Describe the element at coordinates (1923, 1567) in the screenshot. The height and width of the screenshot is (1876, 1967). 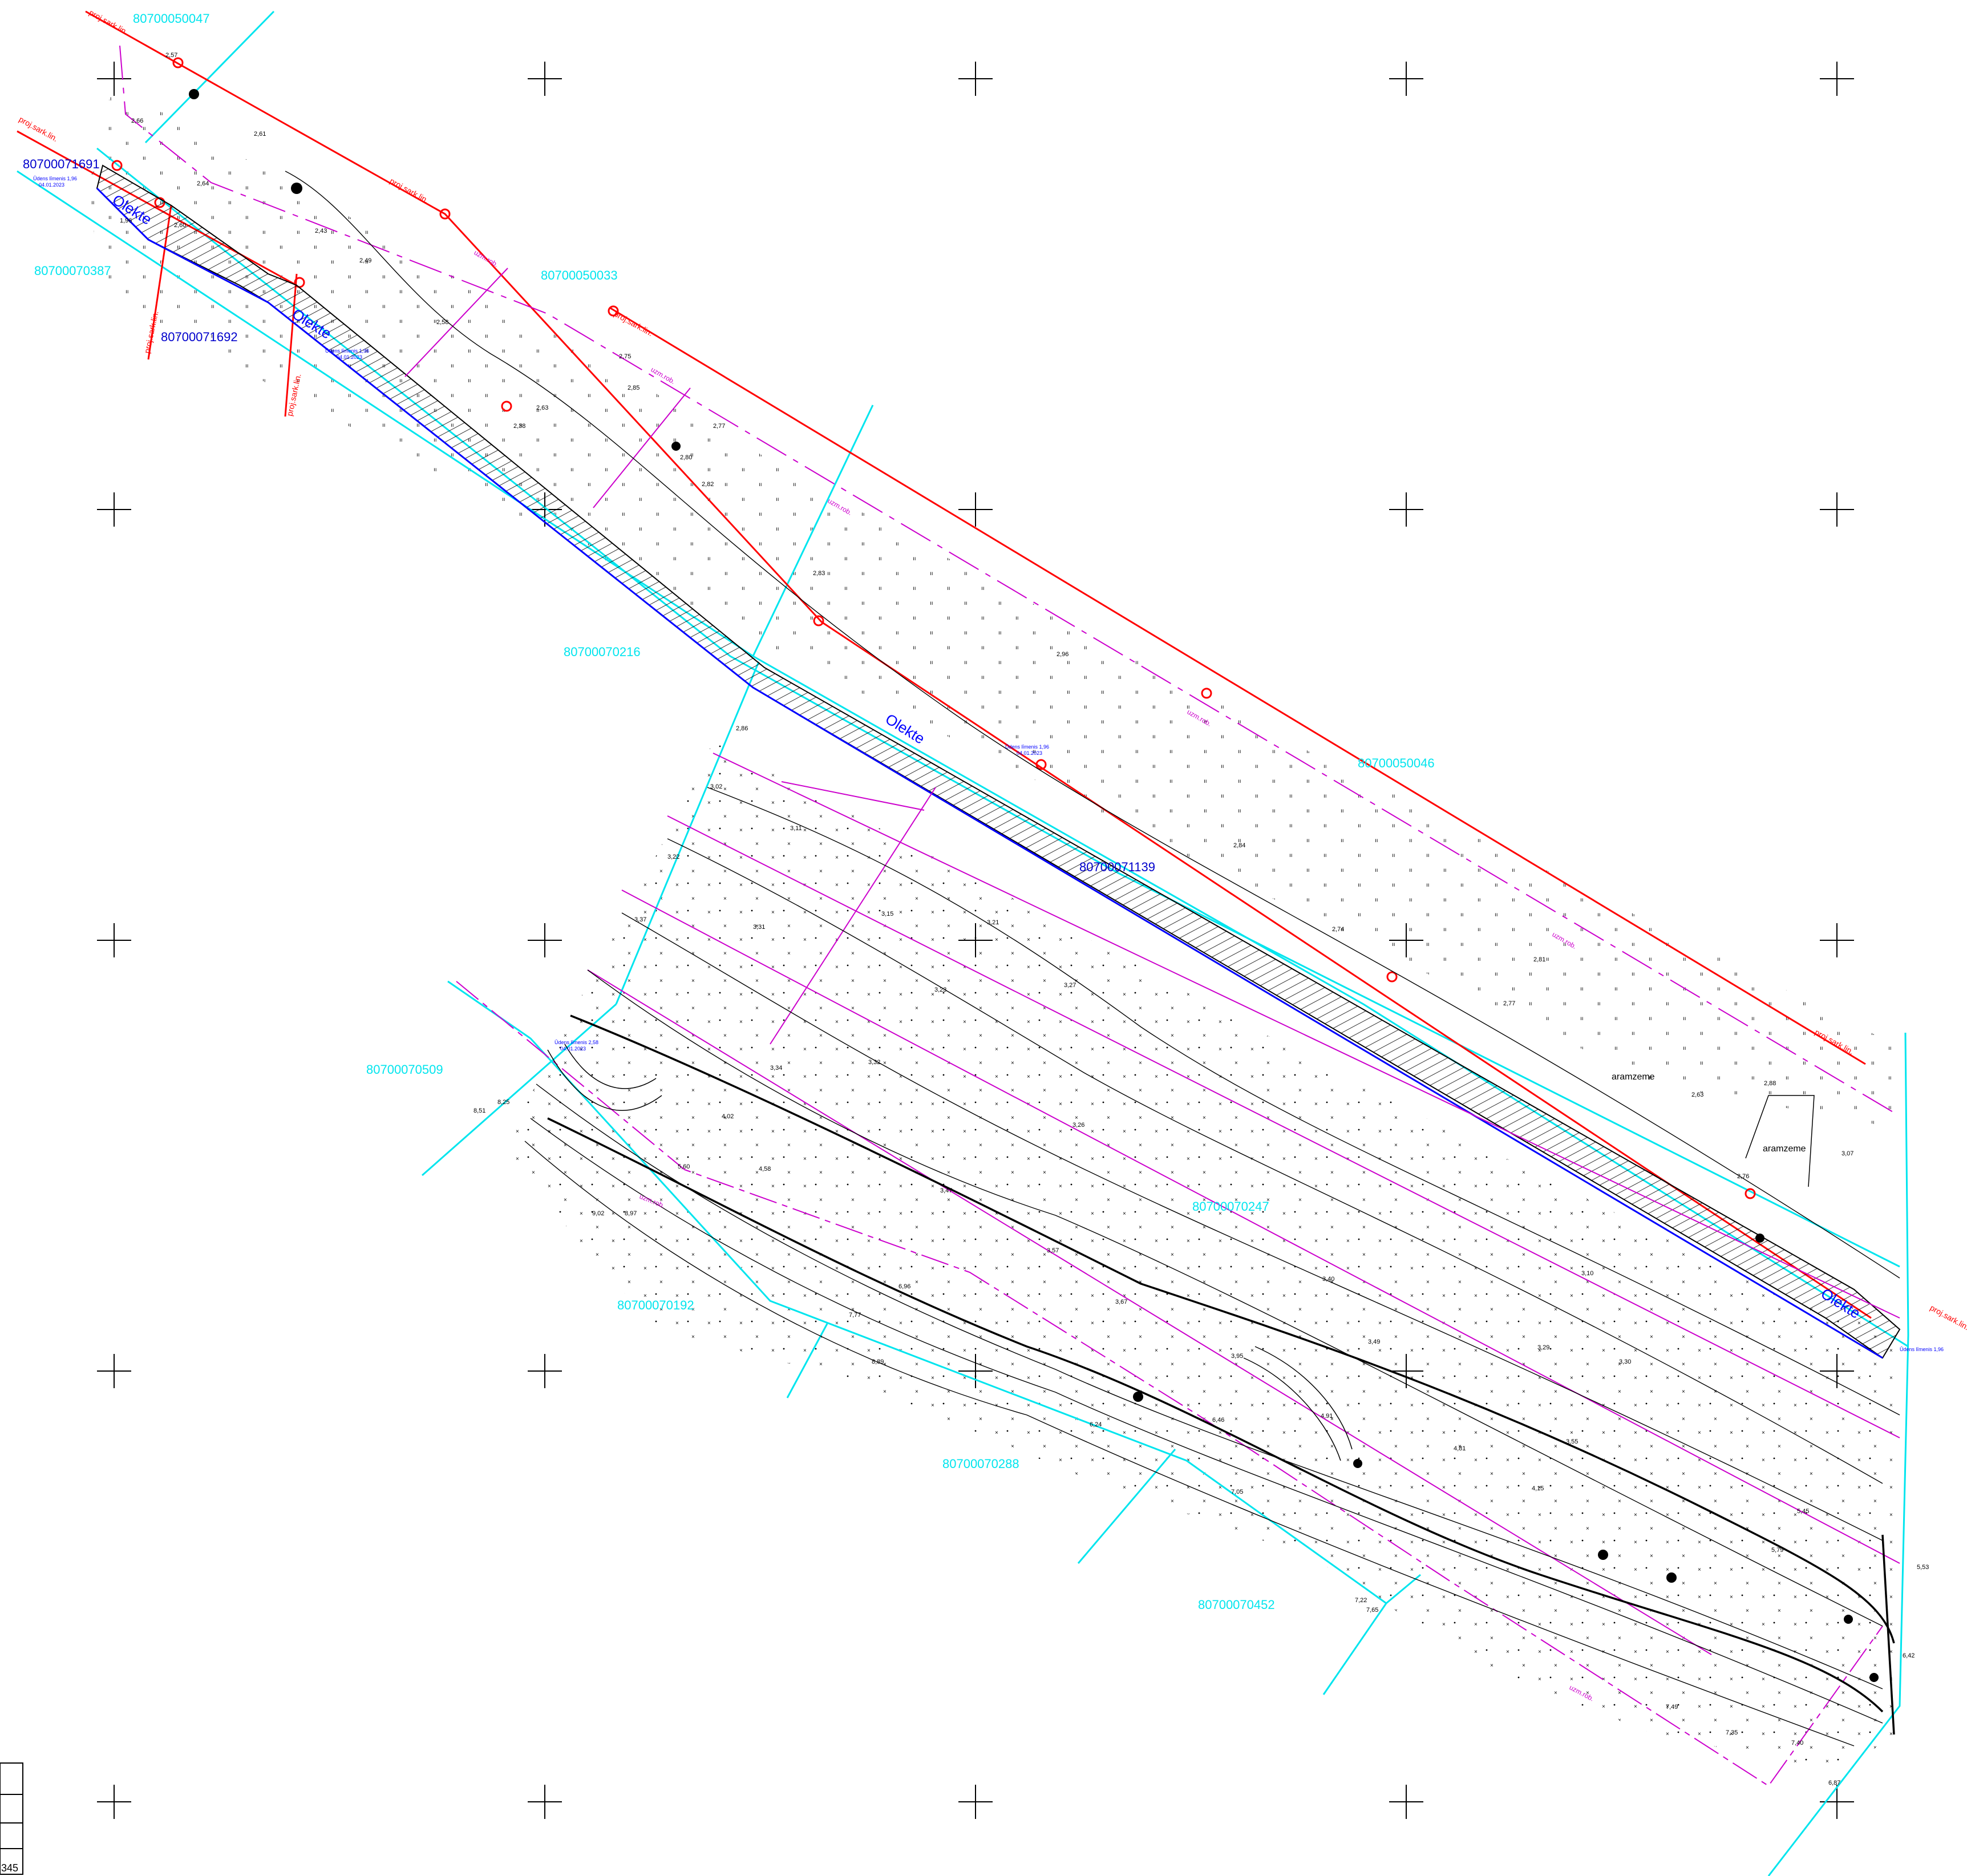
I see `spot-elevation: 5,53` at that location.